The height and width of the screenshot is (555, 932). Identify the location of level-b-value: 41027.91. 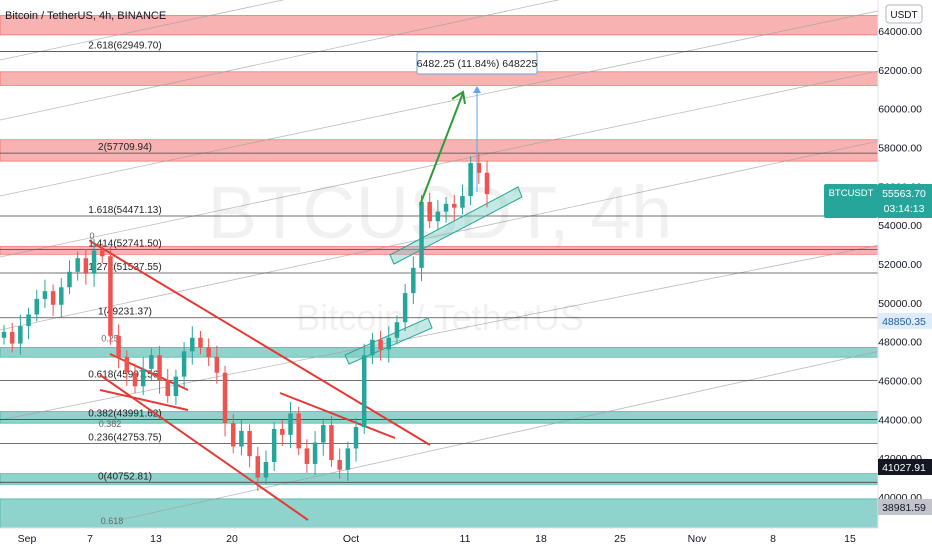
(904, 468).